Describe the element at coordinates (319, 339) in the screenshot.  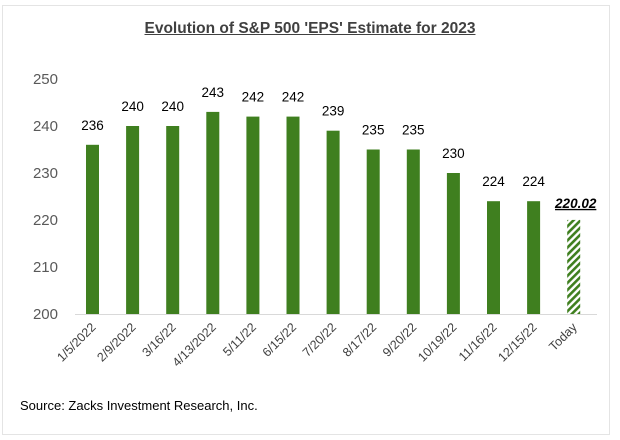
I see `x-tick-label: 7/20/22` at that location.